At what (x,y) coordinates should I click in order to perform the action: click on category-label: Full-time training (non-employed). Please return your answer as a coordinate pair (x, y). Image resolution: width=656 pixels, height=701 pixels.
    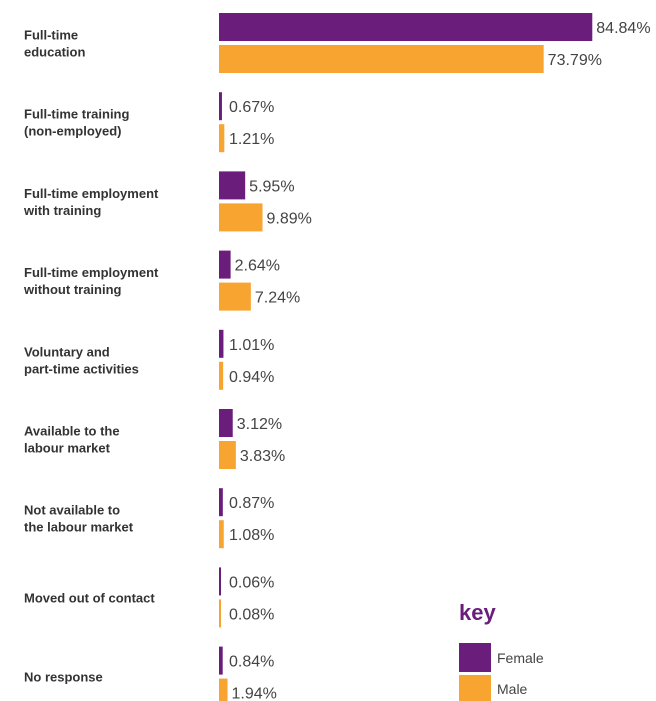
    Looking at the image, I should click on (77, 123).